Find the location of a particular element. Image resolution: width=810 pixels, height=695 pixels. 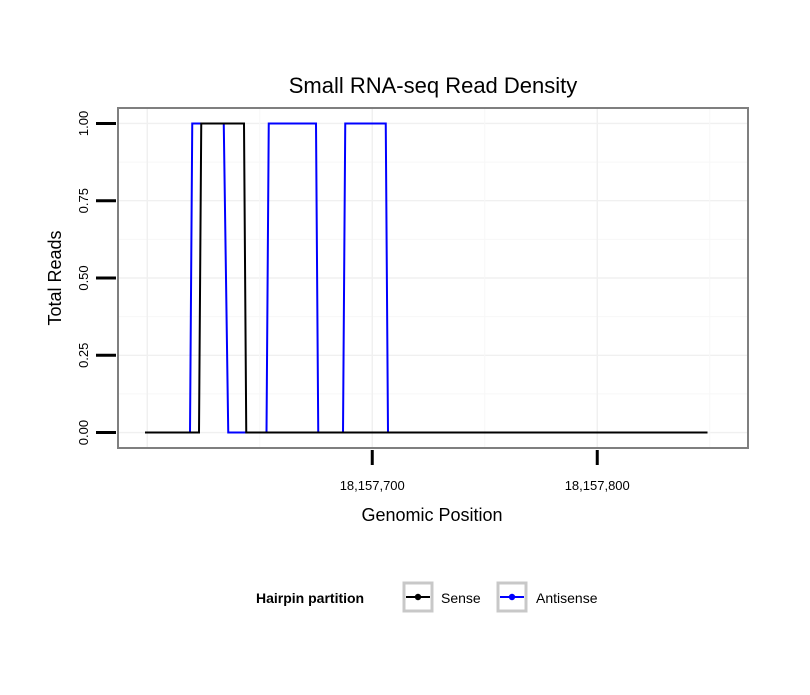

legend-title: Hairpin partition is located at coordinates (310, 598).